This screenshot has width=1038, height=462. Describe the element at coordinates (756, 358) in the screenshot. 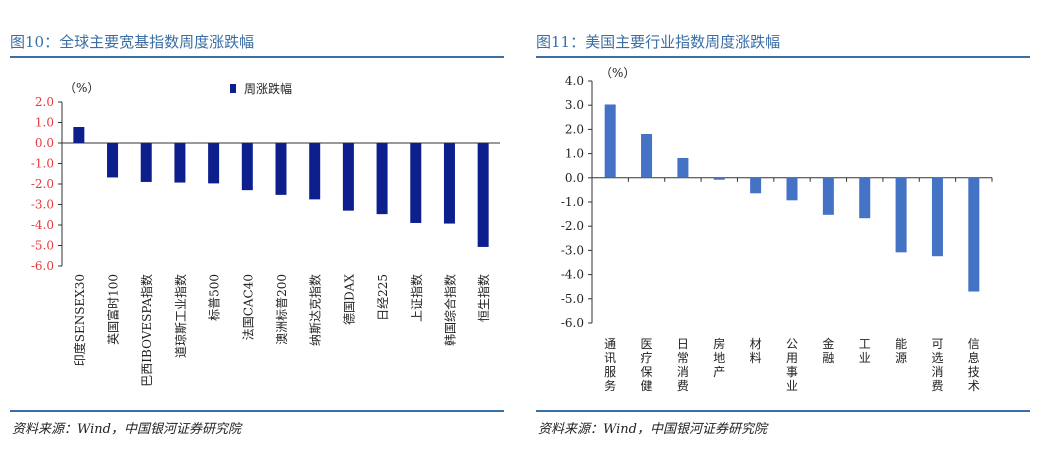

I see `right-x-tick-char: 料` at that location.